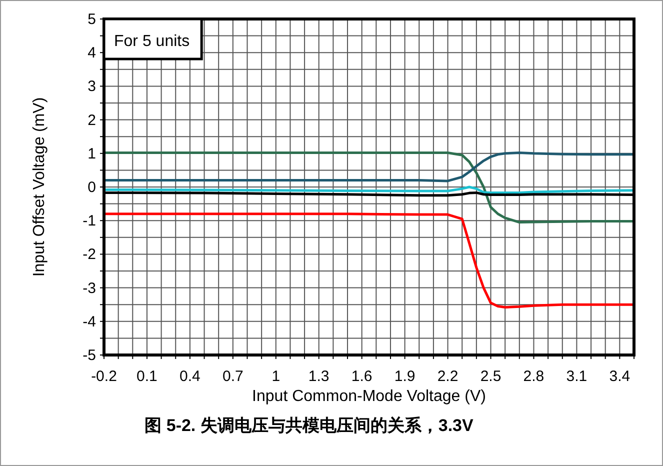  Describe the element at coordinates (577, 376) in the screenshot. I see `x-tick-label: 3.1` at that location.